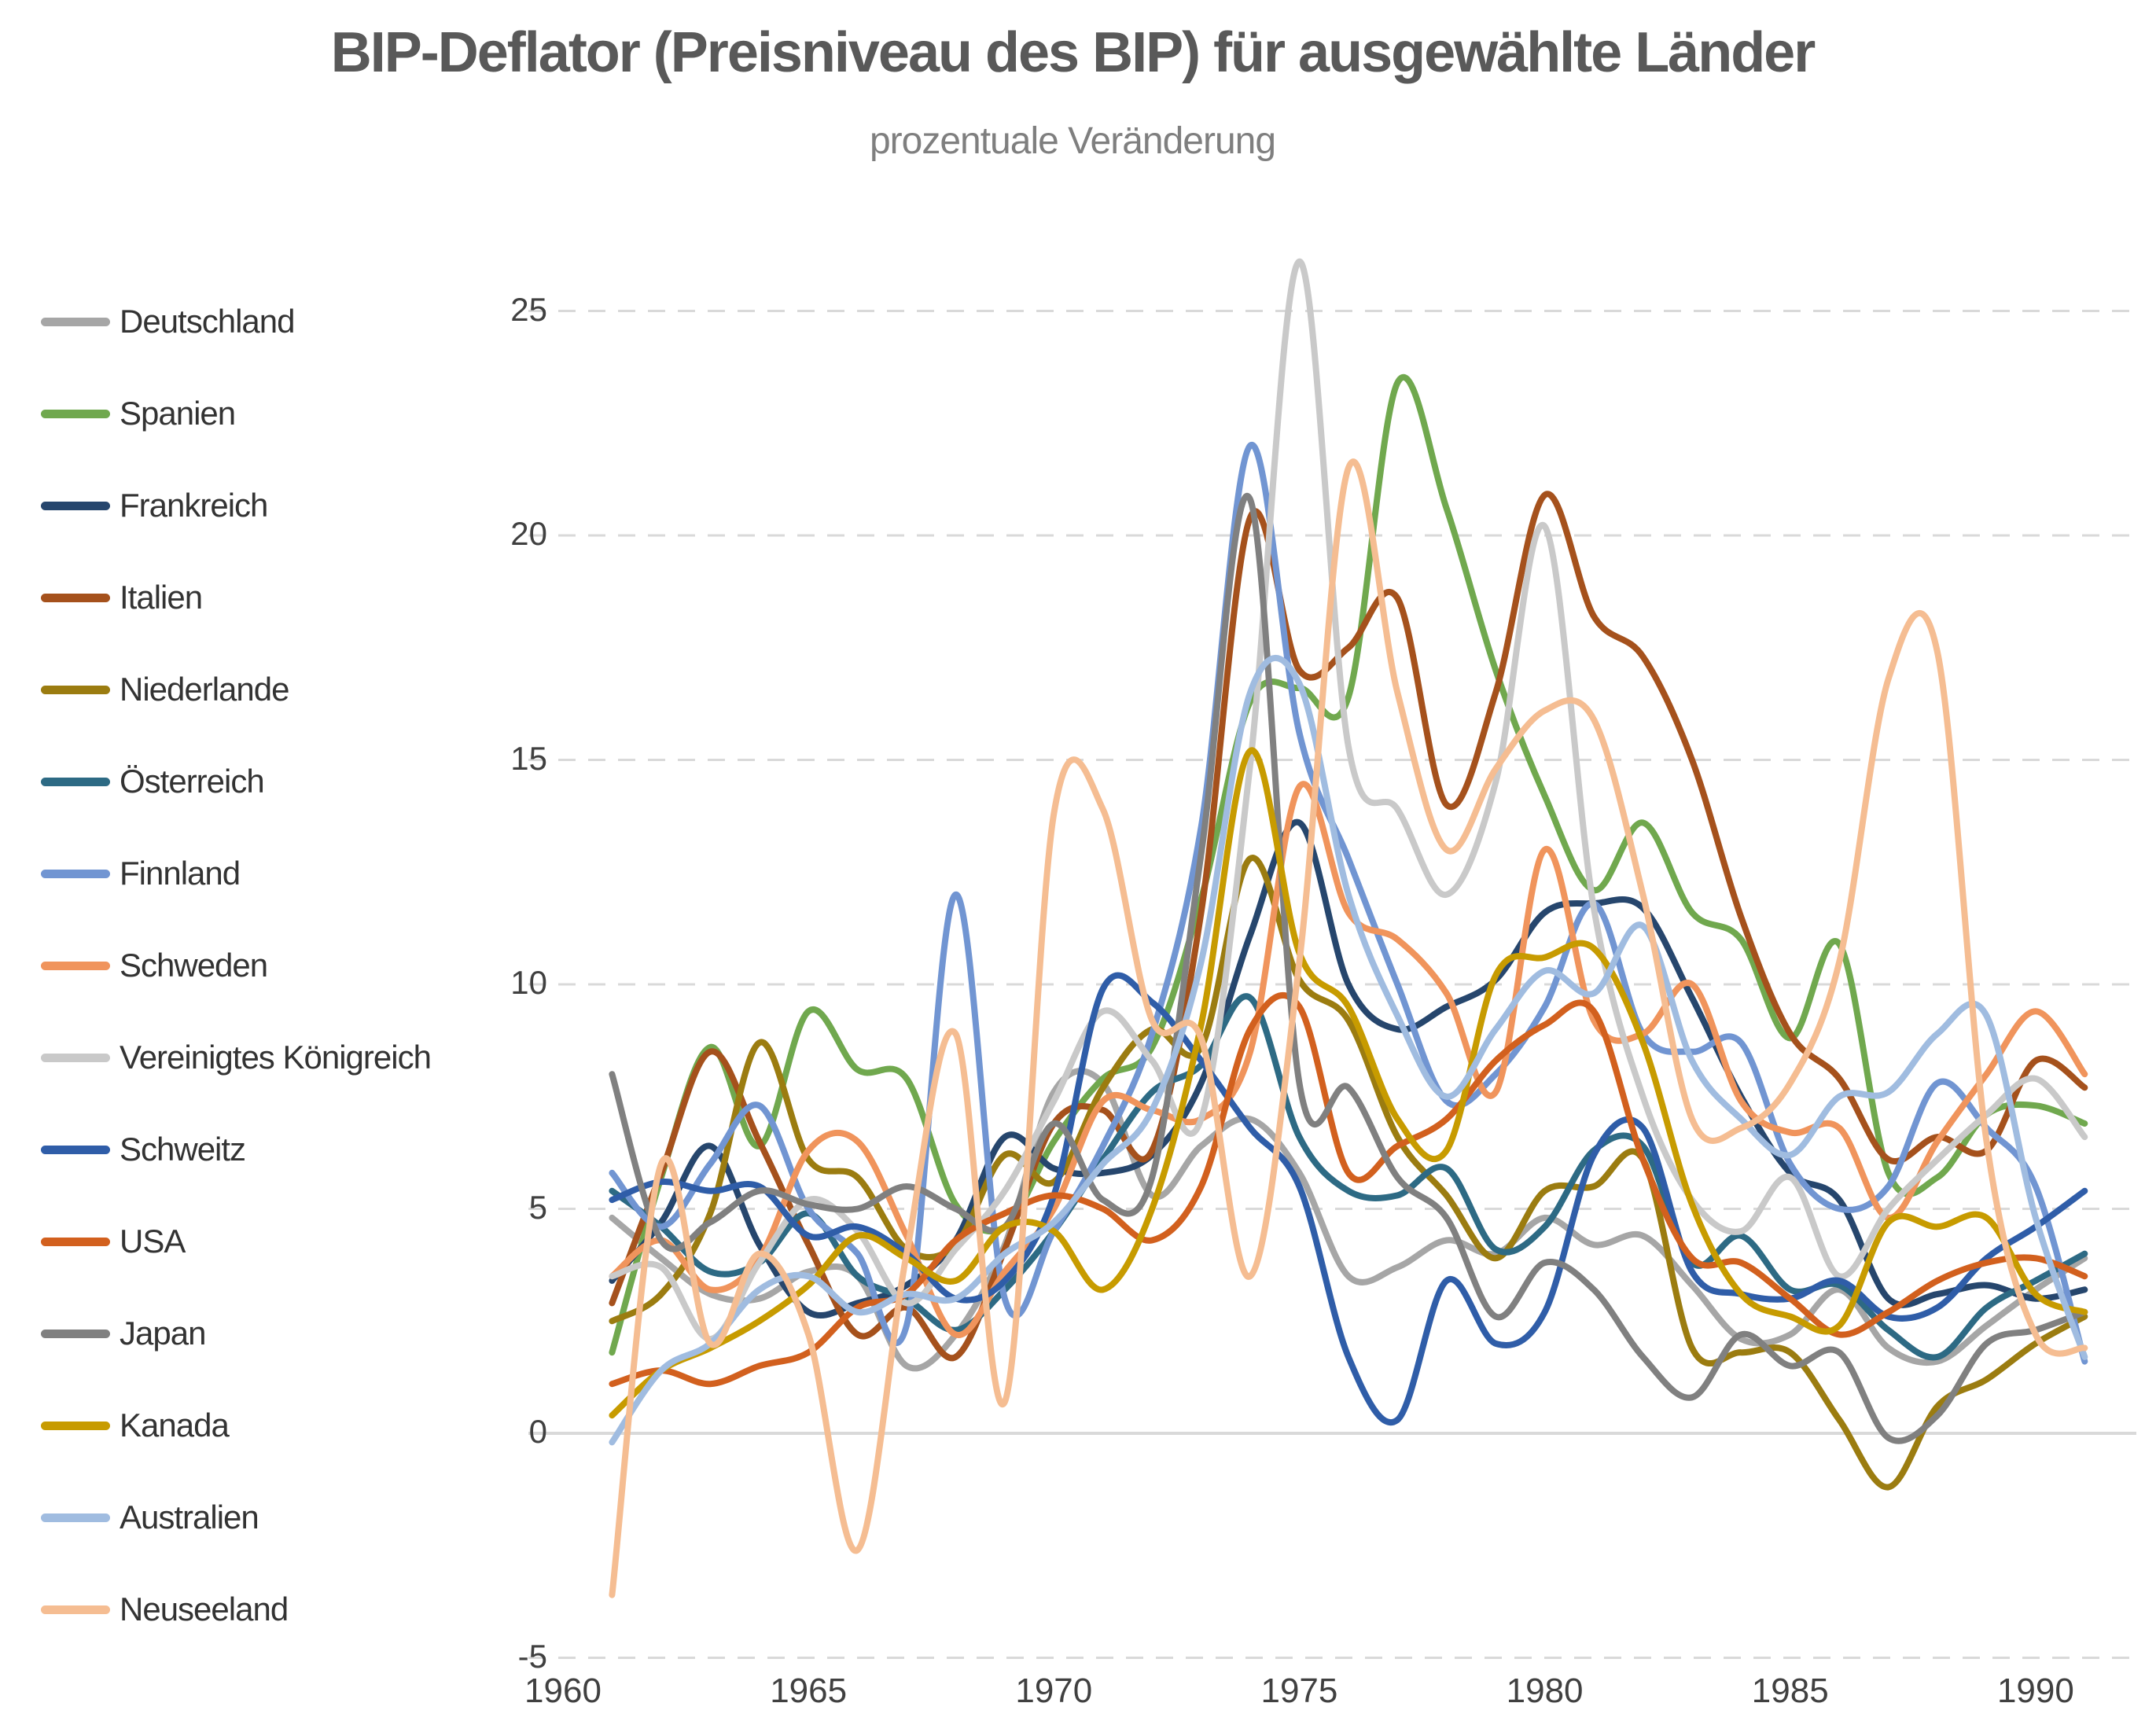  Describe the element at coordinates (153, 1242) in the screenshot. I see `legend-label: USA` at that location.